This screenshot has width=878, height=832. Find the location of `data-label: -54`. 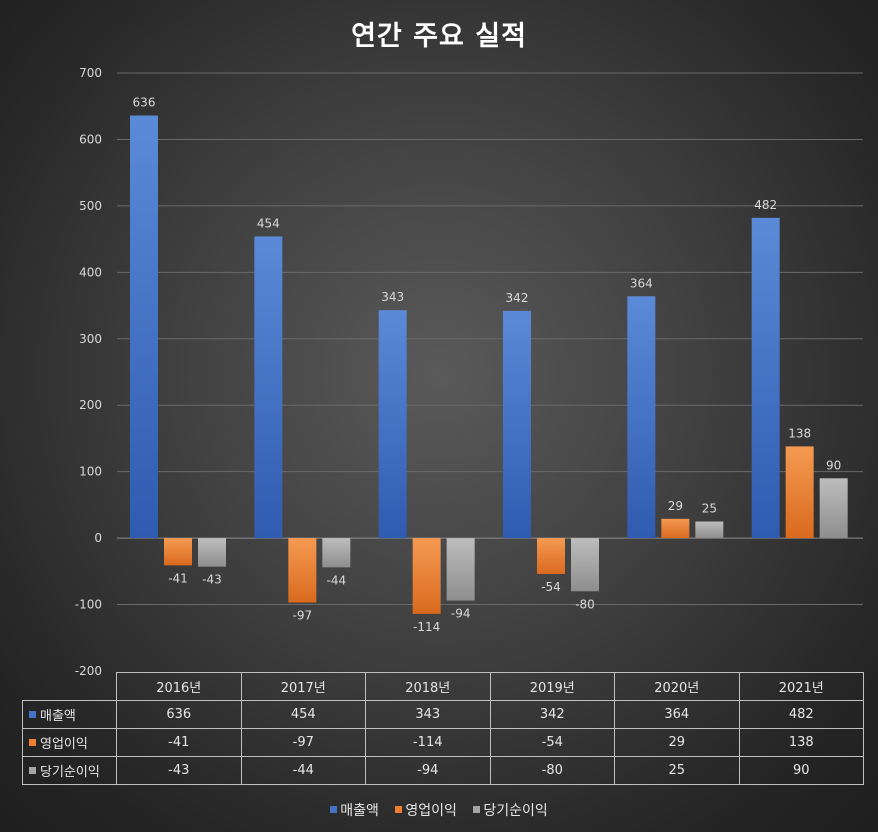

data-label: -54 is located at coordinates (551, 587).